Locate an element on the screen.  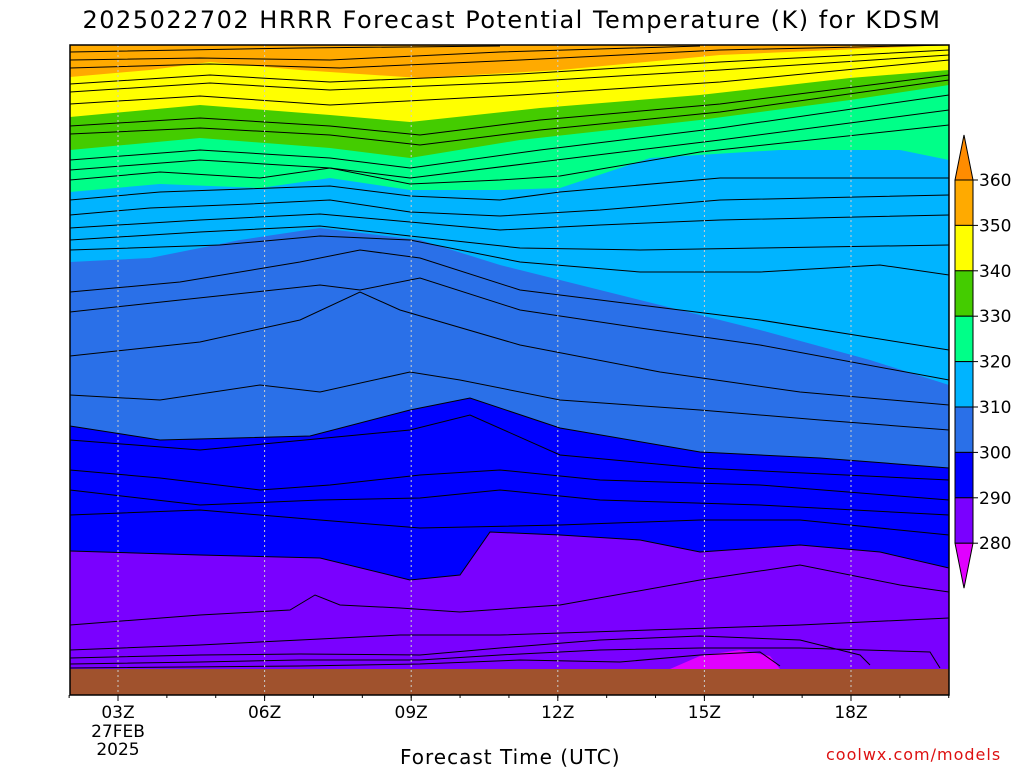
x-tick-label: 12Z is located at coordinates (557, 713).